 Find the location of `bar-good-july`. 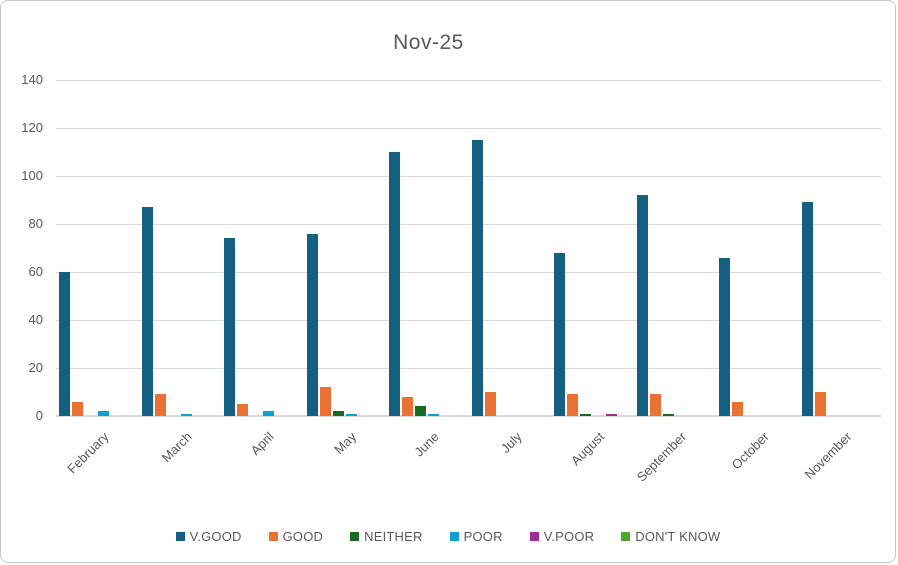

bar-good-july is located at coordinates (490, 404).